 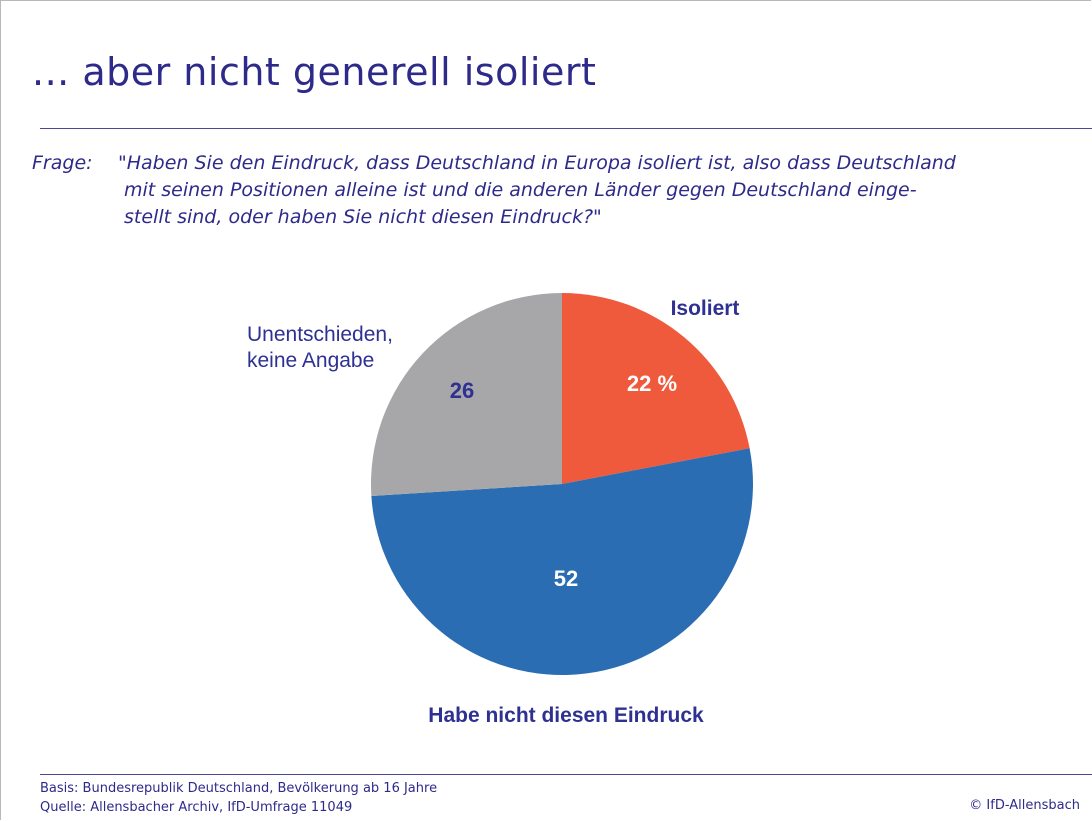 I want to click on slice-label-nicht-isoliert: Habe nicht diesen Eindruck, so click(x=566, y=715).